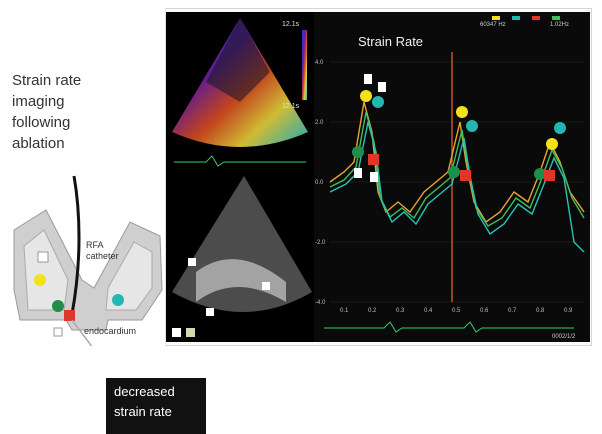  What do you see at coordinates (493, 25) in the screenshot?
I see `graph-header-1: 60347 Hz` at bounding box center [493, 25].